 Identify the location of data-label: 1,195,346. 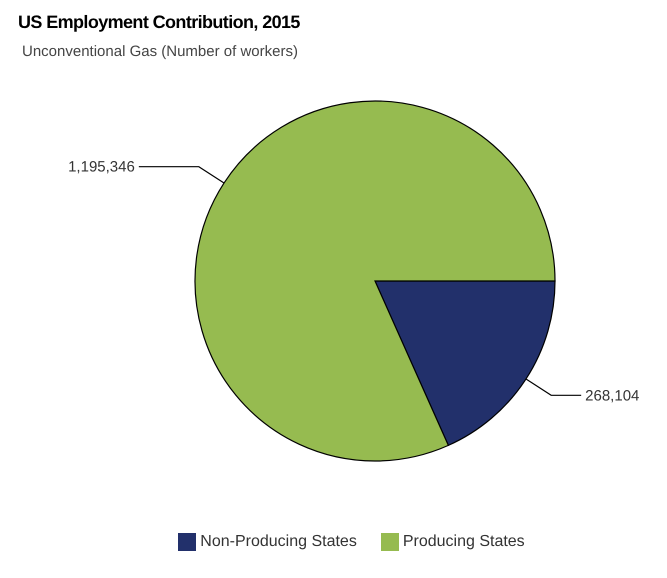
(101, 167).